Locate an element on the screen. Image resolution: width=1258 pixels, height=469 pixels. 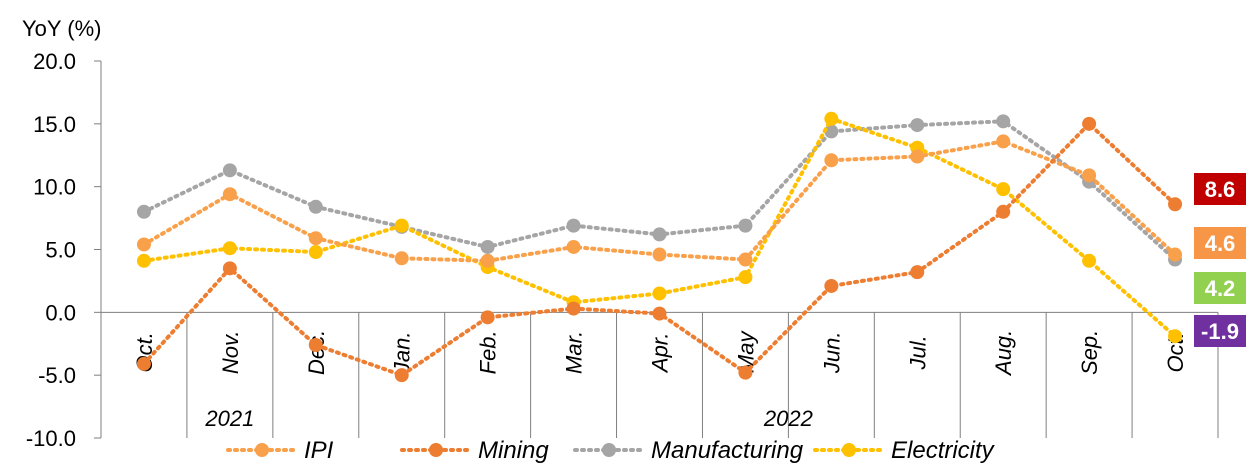
end-value-label: -1.9 is located at coordinates (1220, 331).